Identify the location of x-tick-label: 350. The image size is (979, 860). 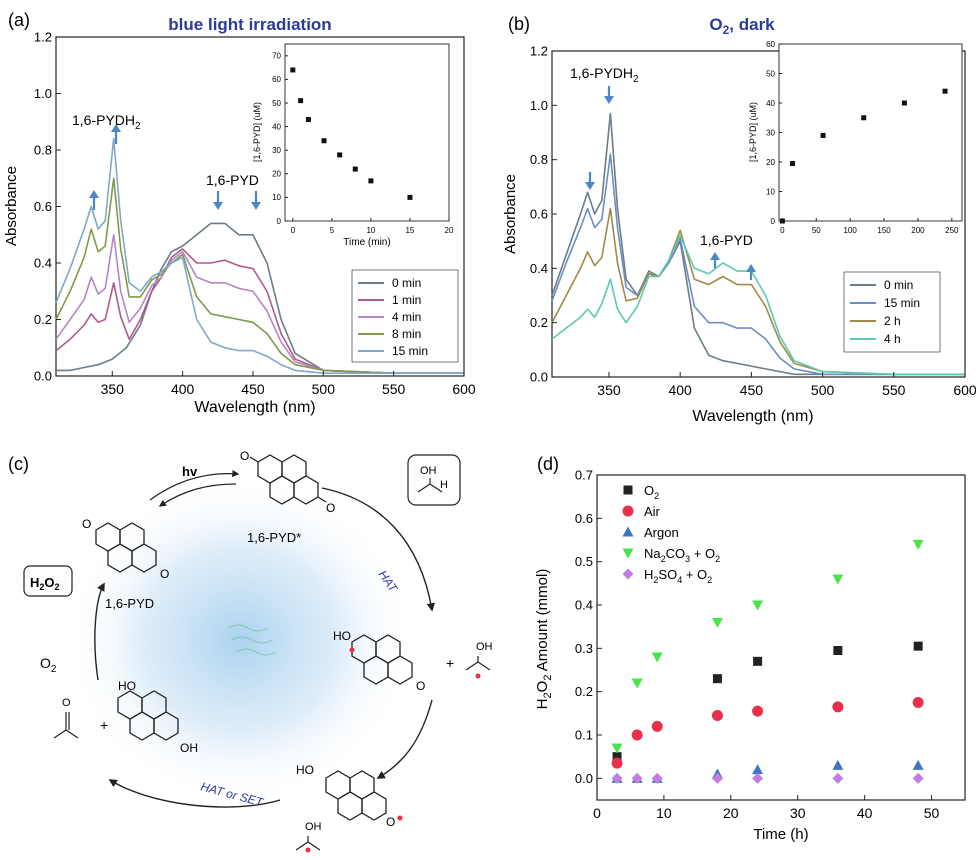
(113, 389).